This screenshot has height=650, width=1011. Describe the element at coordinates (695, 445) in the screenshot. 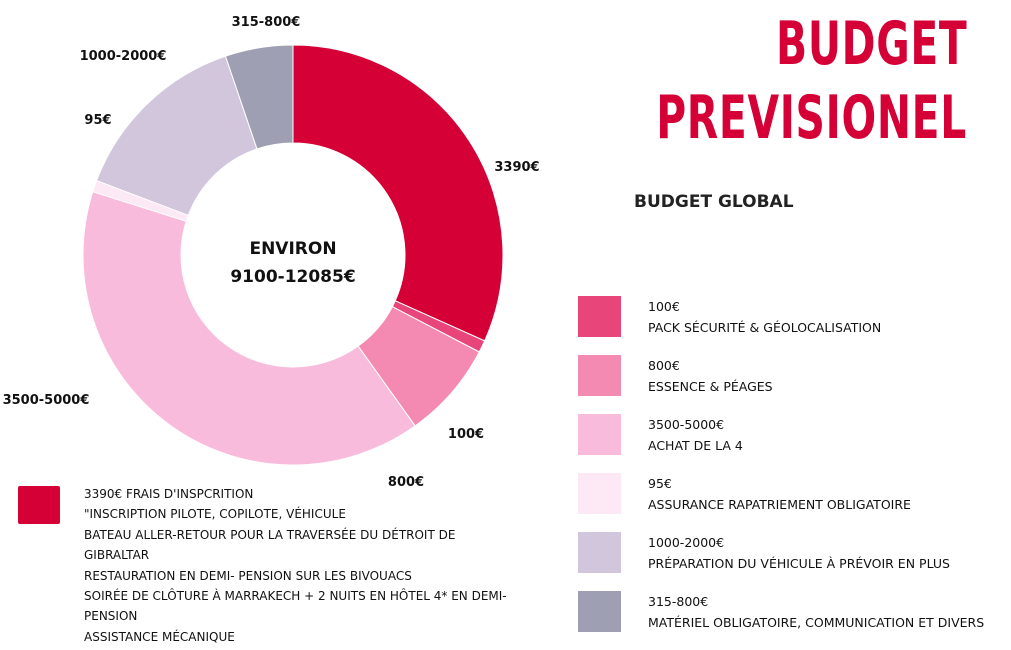

I see `legend-description: ACHAT DE LA 4` at that location.